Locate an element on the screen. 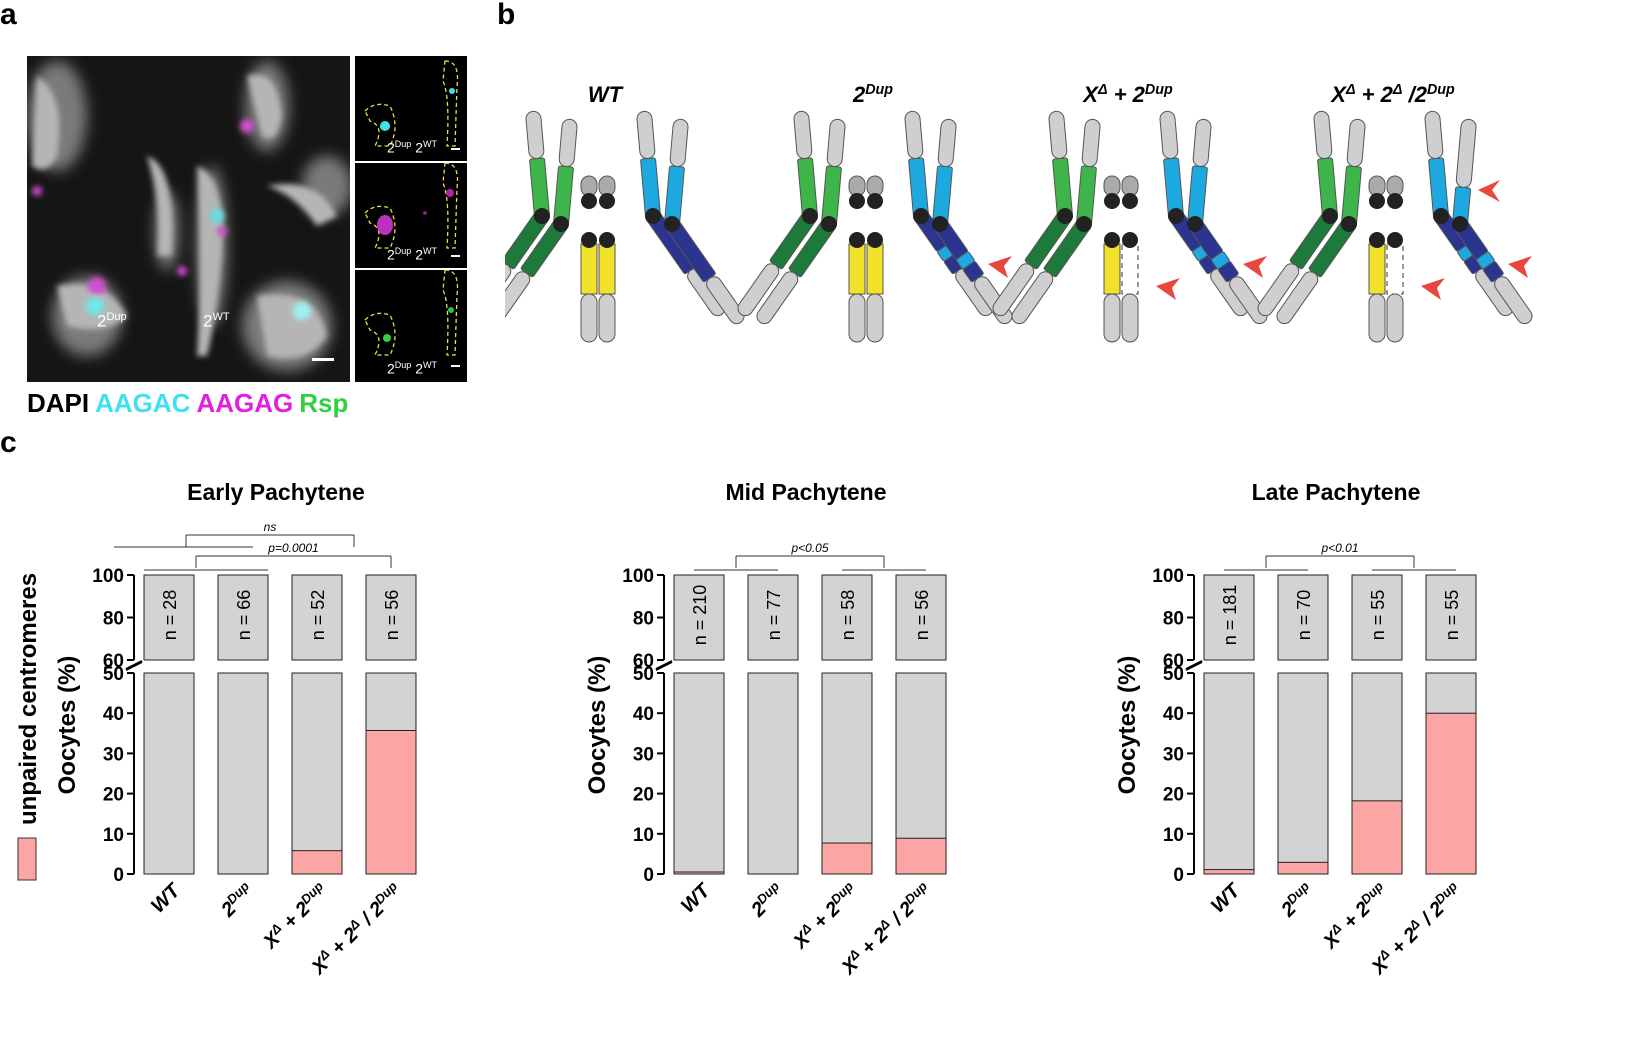 The height and width of the screenshot is (1047, 1638). chromosome-2l-2r-a-right-arm-segment is located at coordinates (1013, 290).